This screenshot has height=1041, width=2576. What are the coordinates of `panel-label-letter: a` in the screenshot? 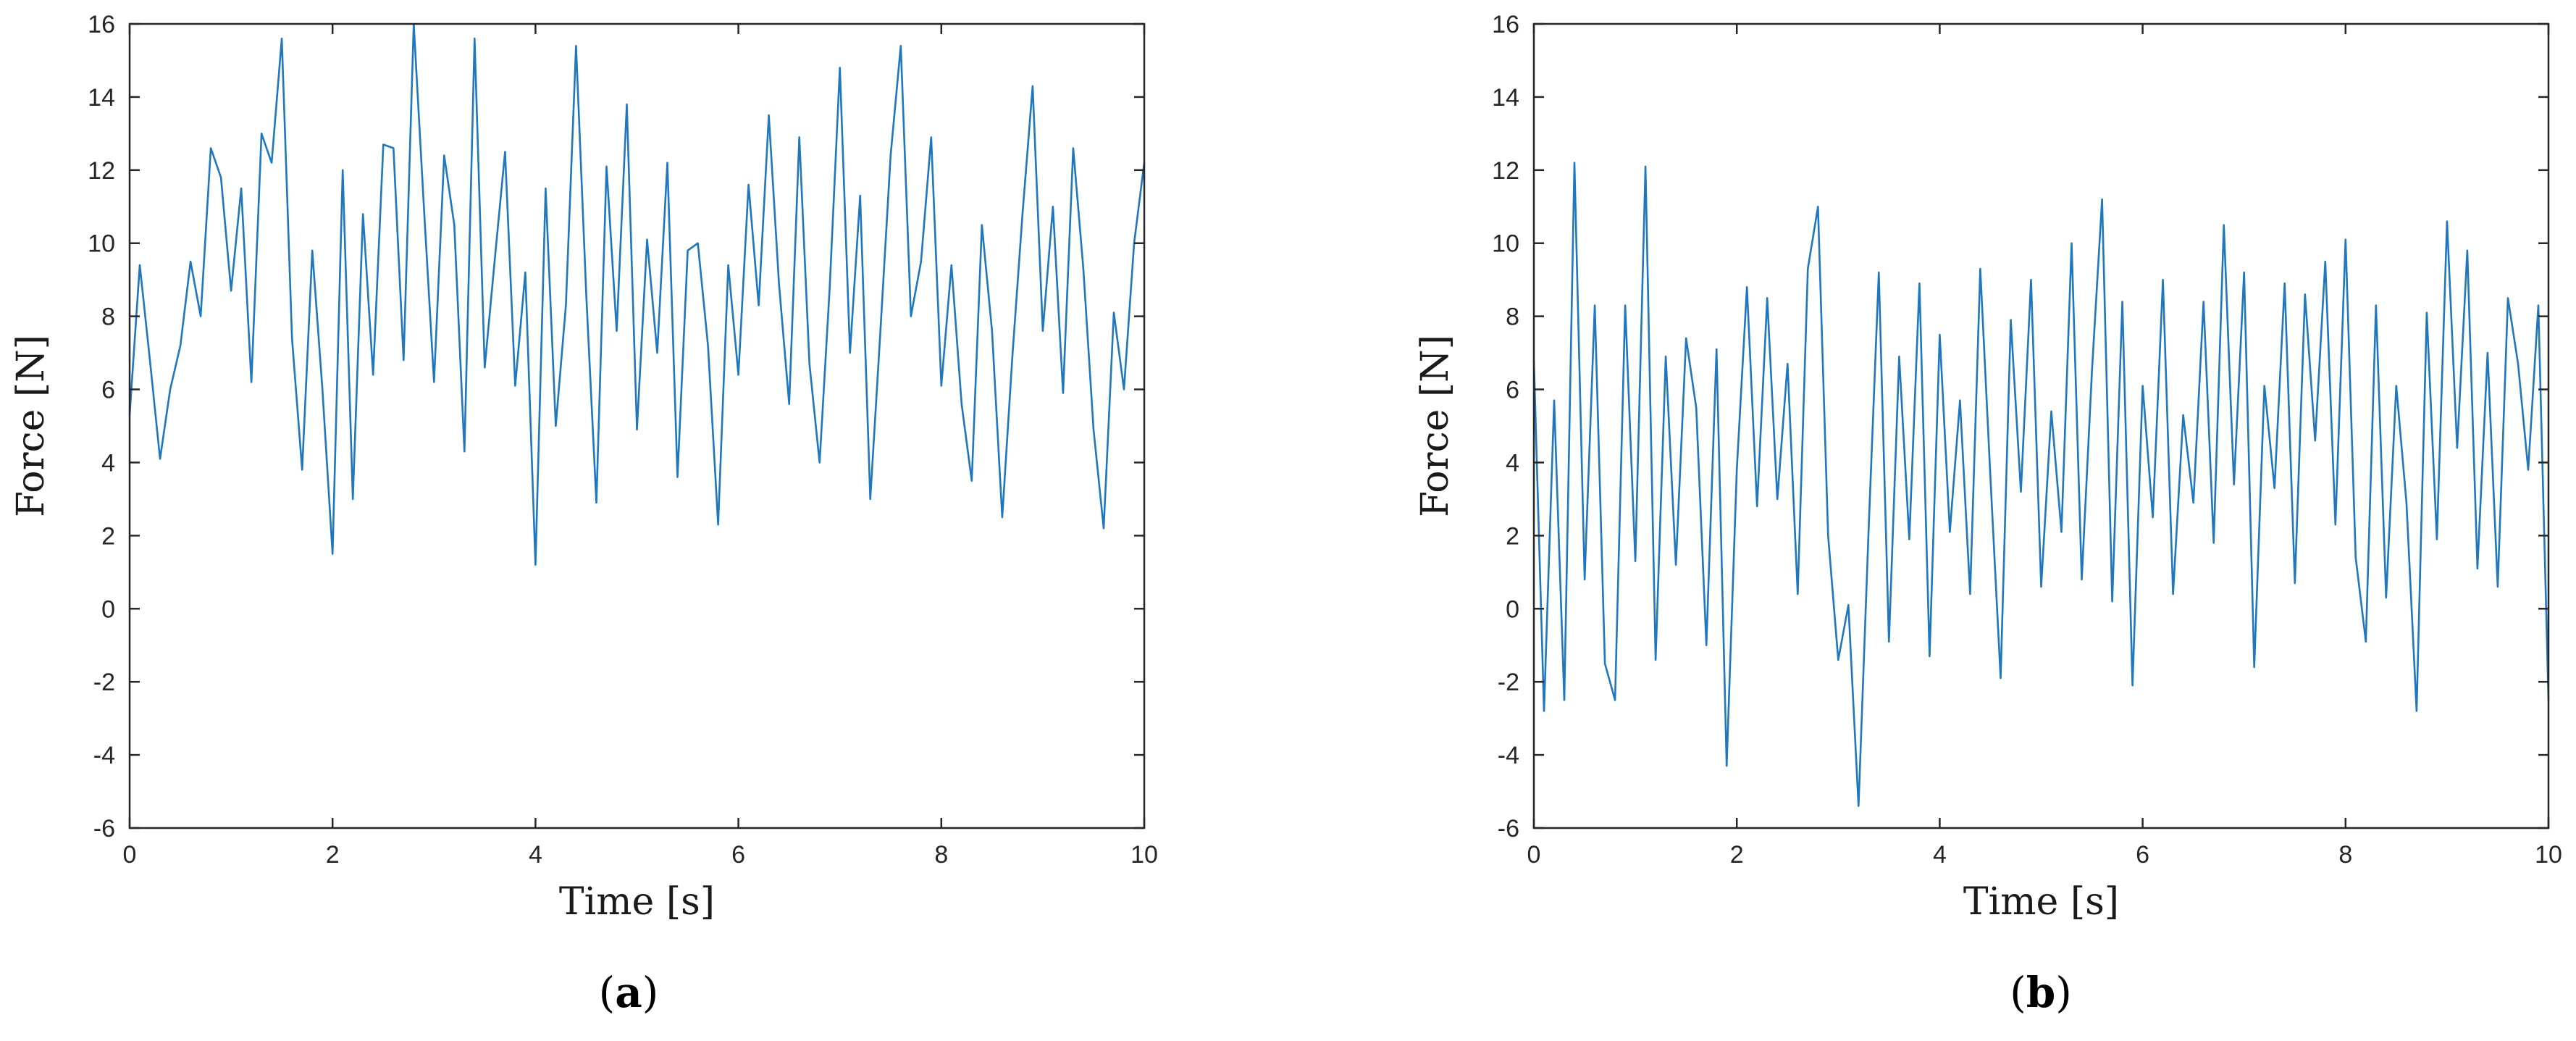 It's located at (628, 992).